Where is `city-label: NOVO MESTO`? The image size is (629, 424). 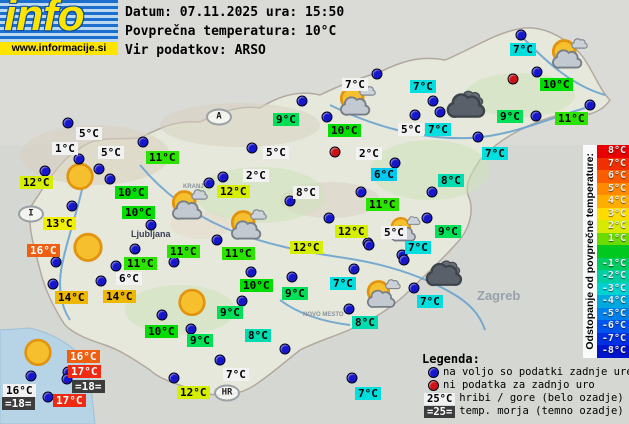
city-label: NOVO MESTO is located at coordinates (323, 315).